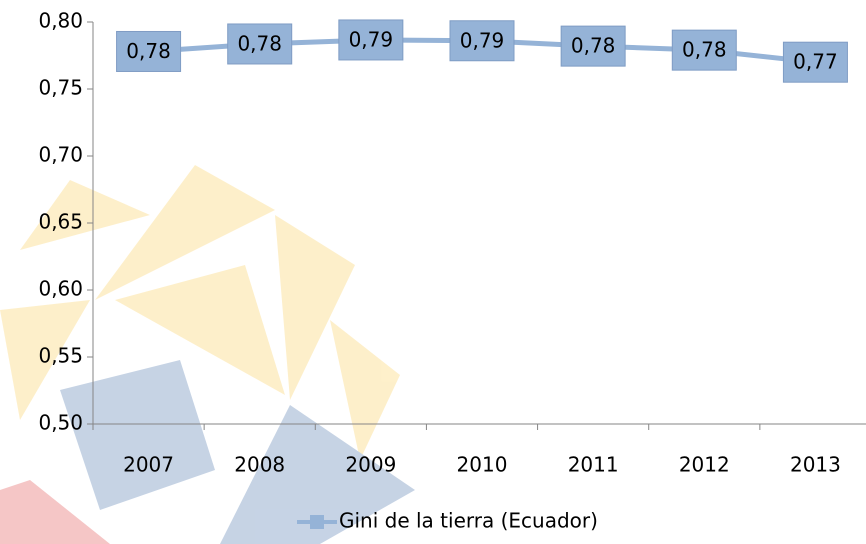 This screenshot has width=866, height=544. I want to click on legend-label: Gini de la tierra (Ecuador), so click(468, 521).